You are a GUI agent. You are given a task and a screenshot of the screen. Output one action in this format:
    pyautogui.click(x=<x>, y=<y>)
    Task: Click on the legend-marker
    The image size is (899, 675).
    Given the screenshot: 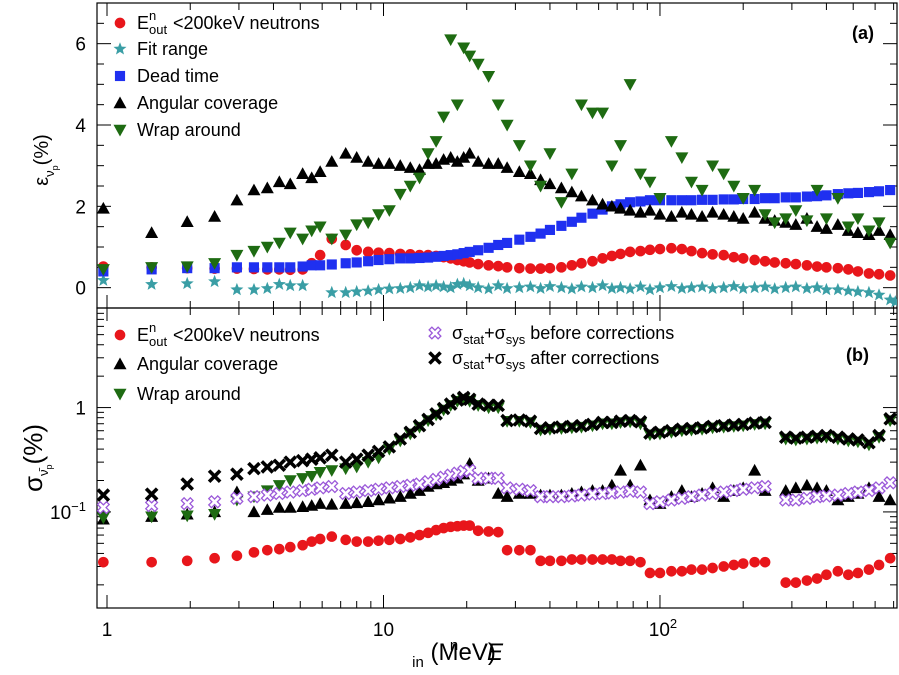 What is the action you would take?
    pyautogui.click(x=120, y=48)
    